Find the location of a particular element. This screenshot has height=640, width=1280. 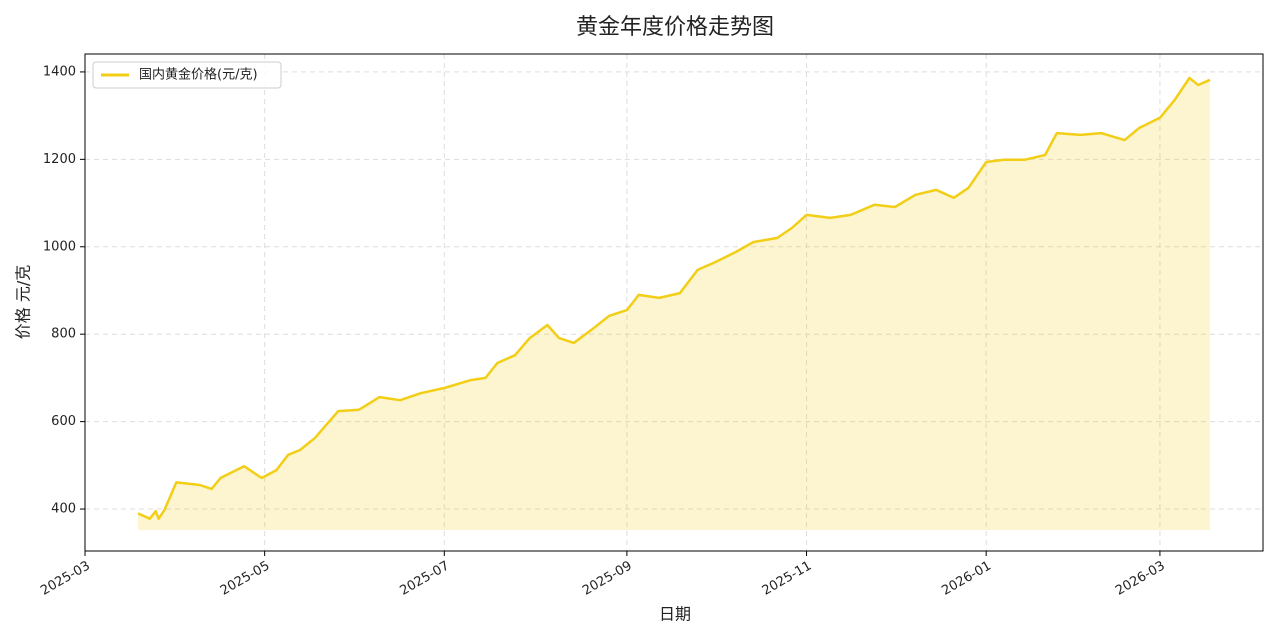

y-tick-label: 800 is located at coordinates (63, 334).